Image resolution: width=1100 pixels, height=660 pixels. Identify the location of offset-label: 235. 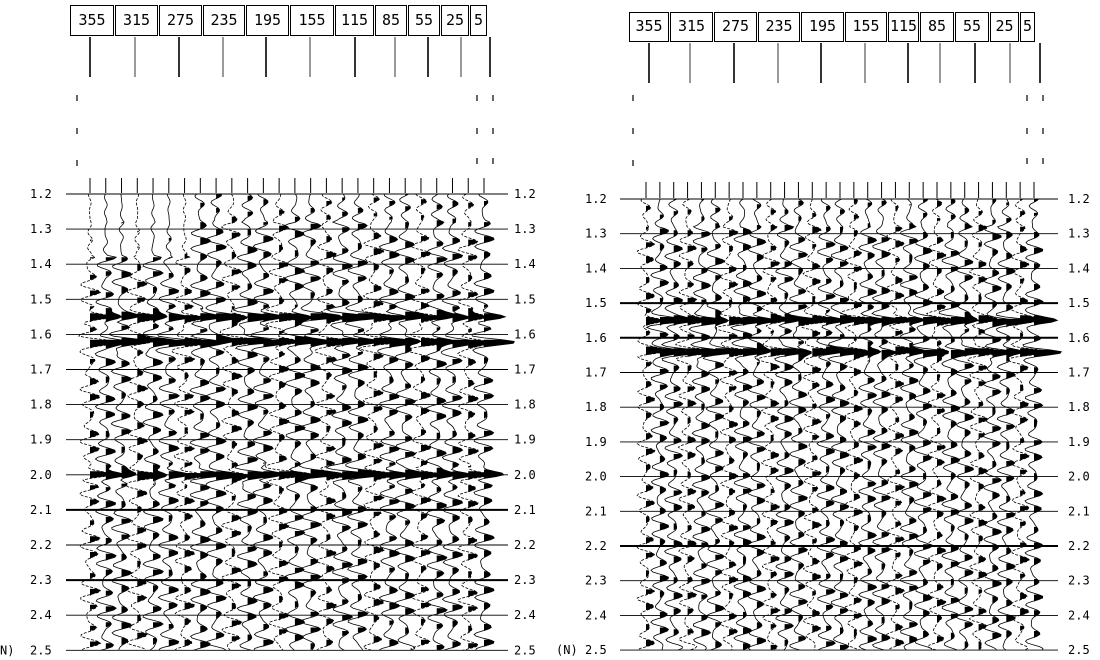
(223, 20).